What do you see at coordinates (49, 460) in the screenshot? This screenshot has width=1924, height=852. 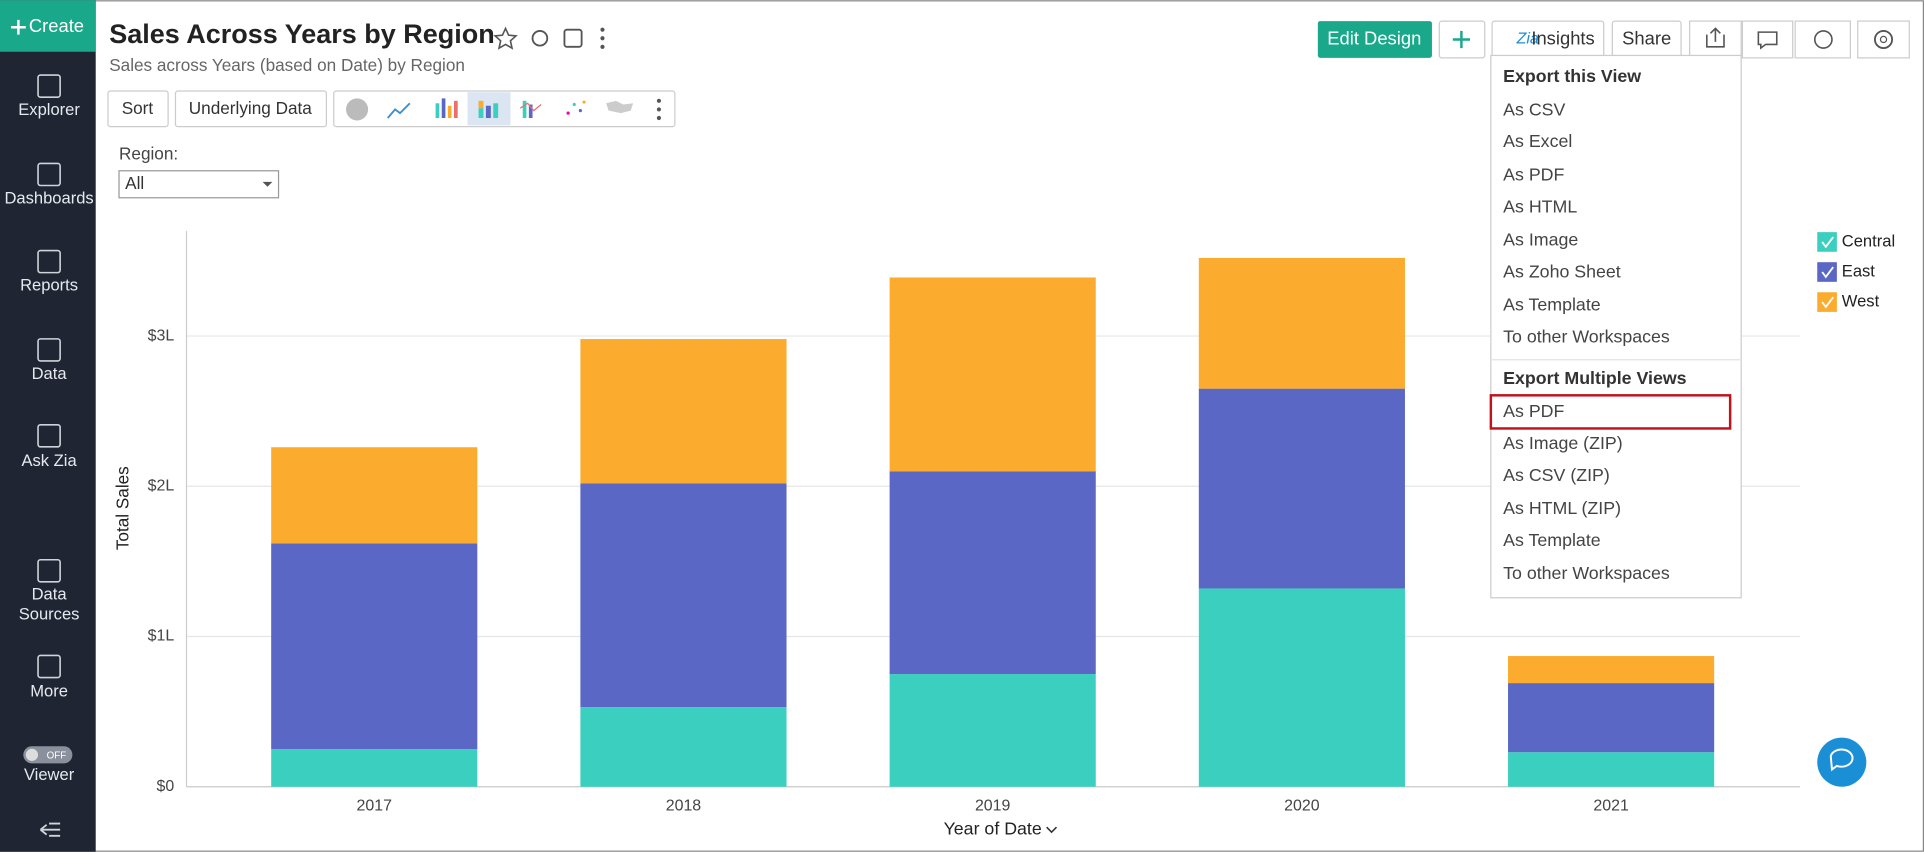 I see `nav-label: Ask Zia` at bounding box center [49, 460].